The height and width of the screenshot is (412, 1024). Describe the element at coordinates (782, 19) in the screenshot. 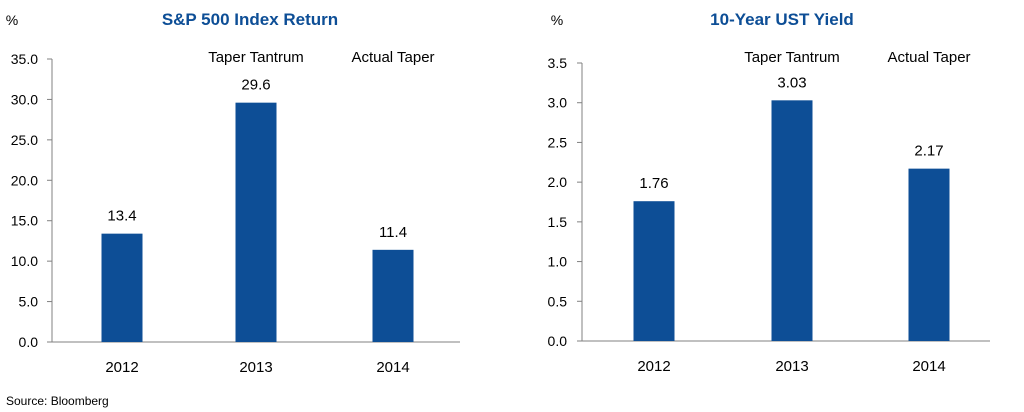

I see `chart-2-title: 10-Year UST Yield` at that location.